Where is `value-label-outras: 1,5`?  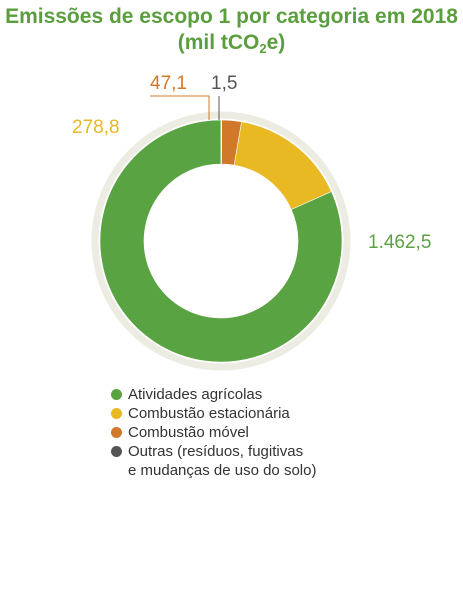 value-label-outras: 1,5 is located at coordinates (224, 83).